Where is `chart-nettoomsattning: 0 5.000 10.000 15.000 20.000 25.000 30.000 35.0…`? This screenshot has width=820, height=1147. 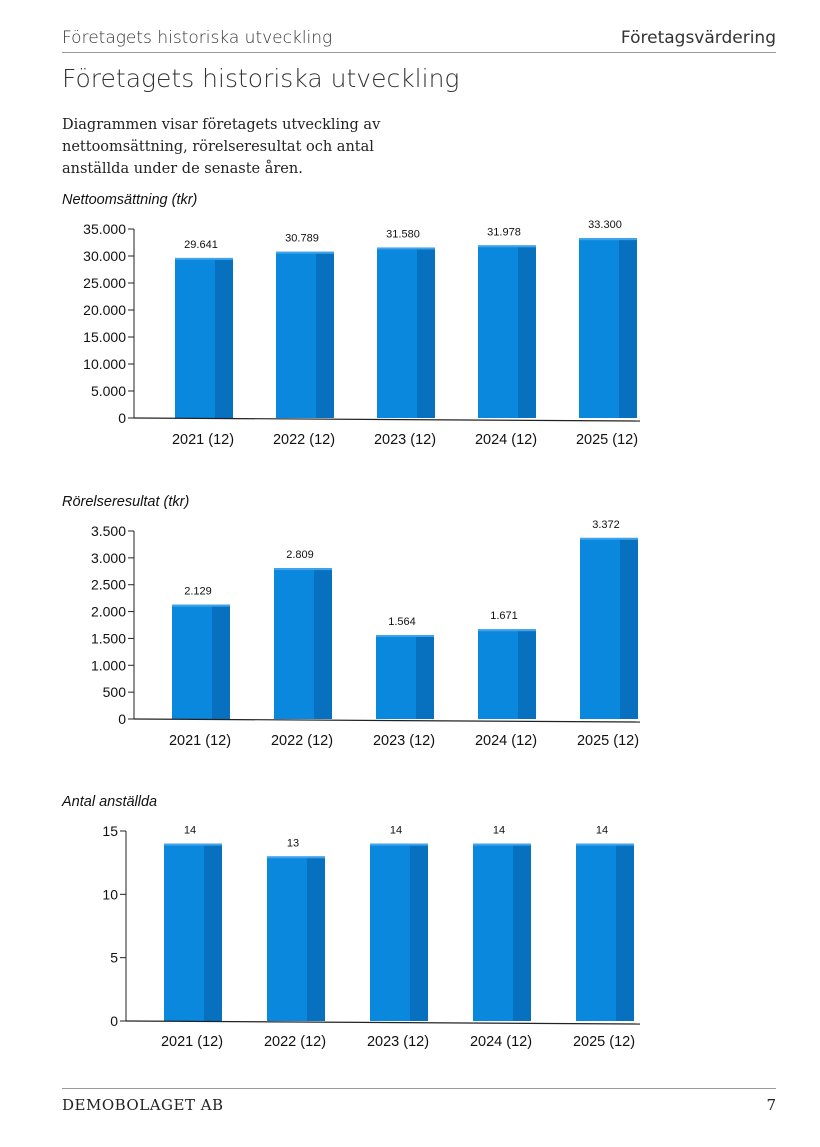
chart-nettoomsattning: 0 5.000 10.000 15.000 20.000 25.000 30.000 35.0… is located at coordinates (362, 333).